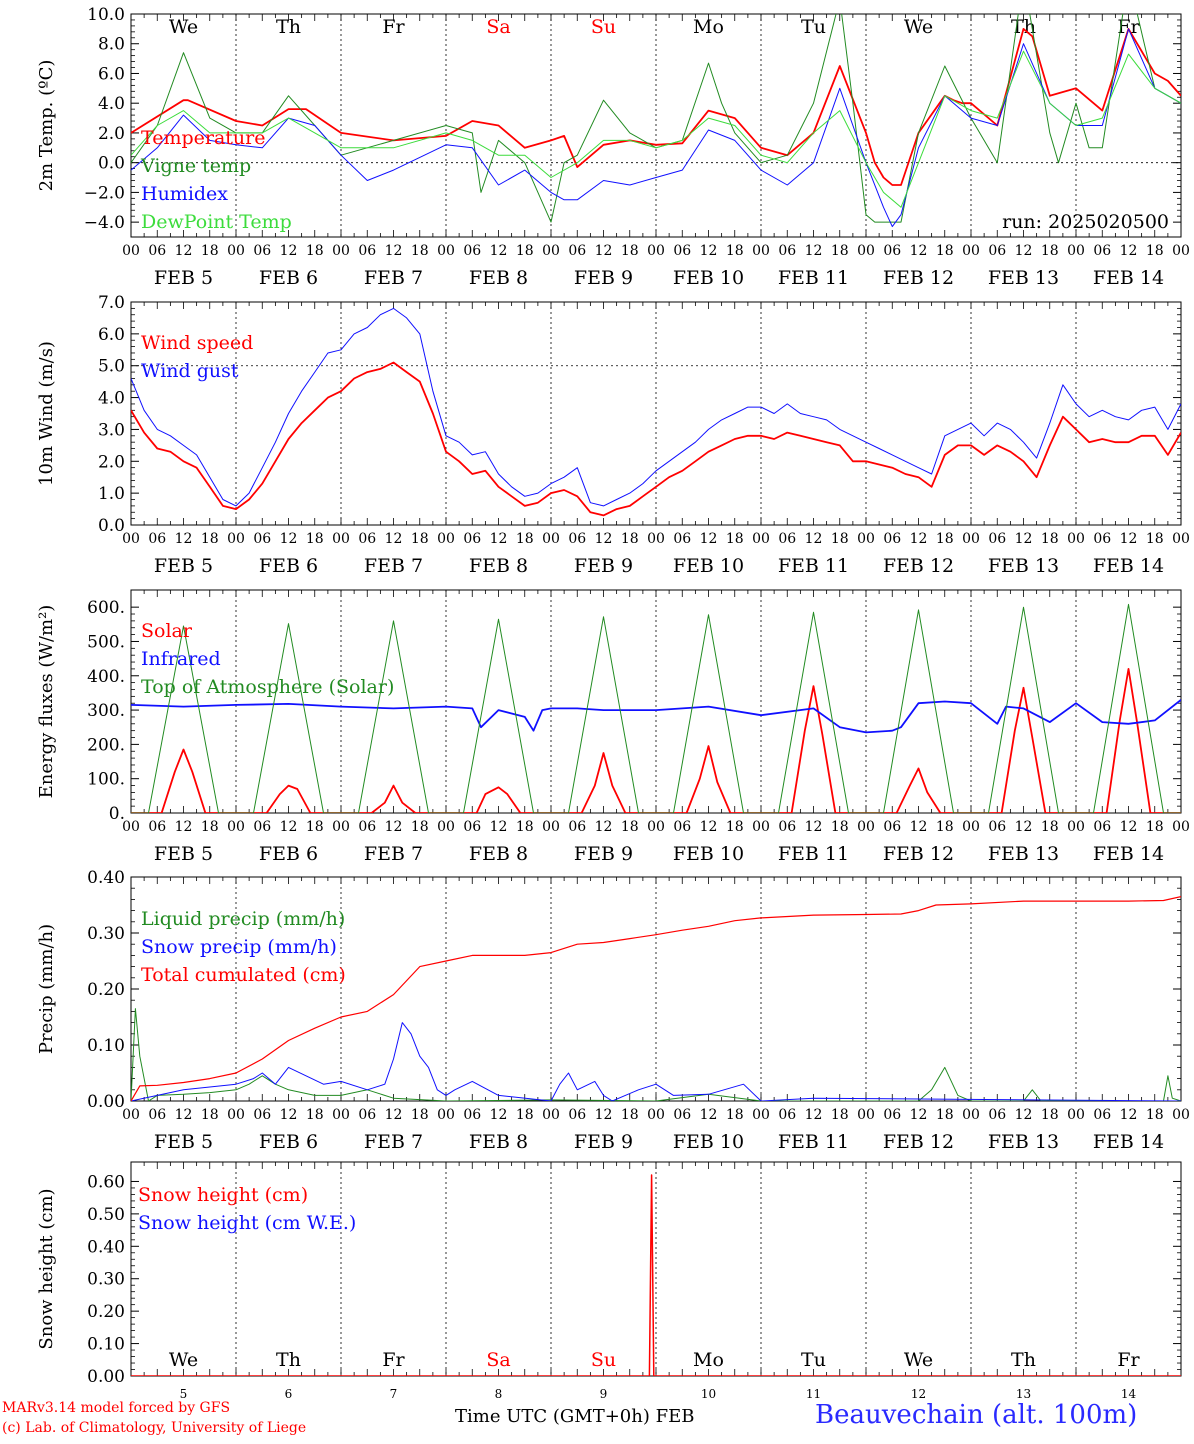 The image size is (1194, 1444). Describe the element at coordinates (575, 1416) in the screenshot. I see `time-axis-label: Time UTC (GMT+0h) FEB` at that location.